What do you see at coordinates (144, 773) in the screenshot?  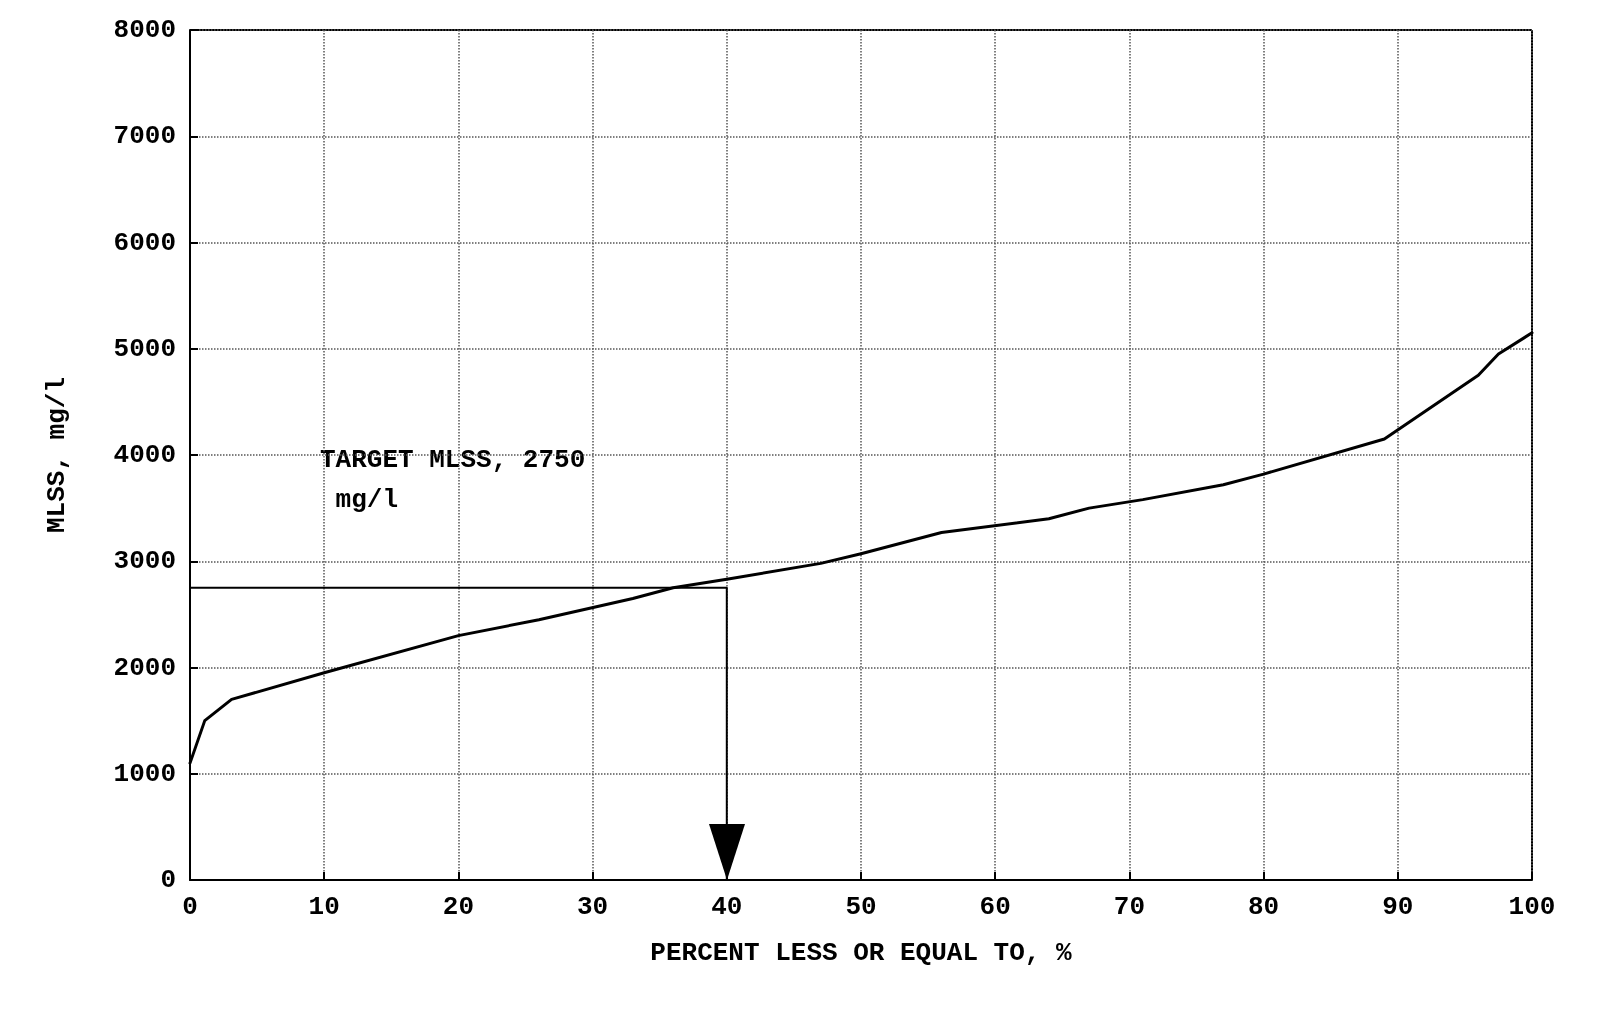 I see `y-tick-label: 1000` at bounding box center [144, 773].